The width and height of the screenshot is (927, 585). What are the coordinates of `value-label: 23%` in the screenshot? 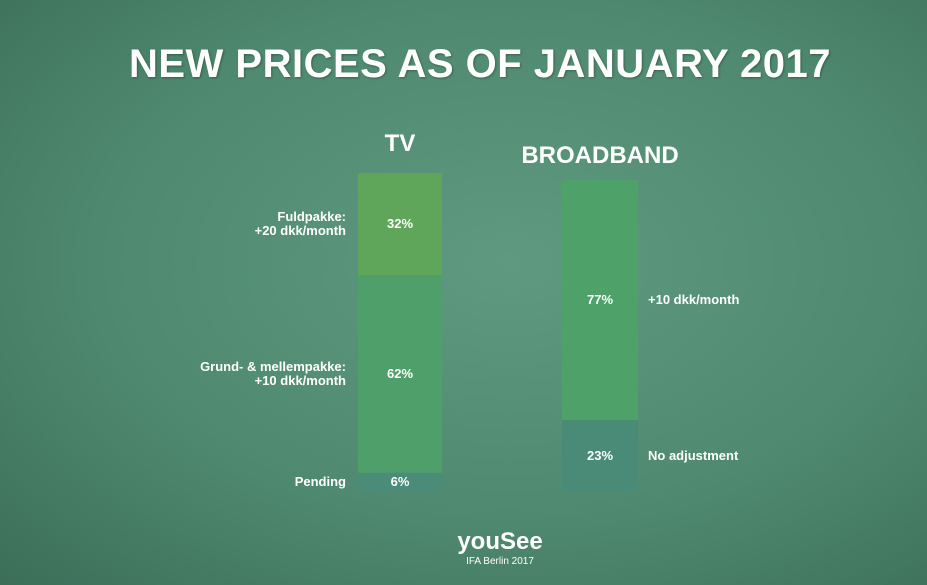 It's located at (600, 456).